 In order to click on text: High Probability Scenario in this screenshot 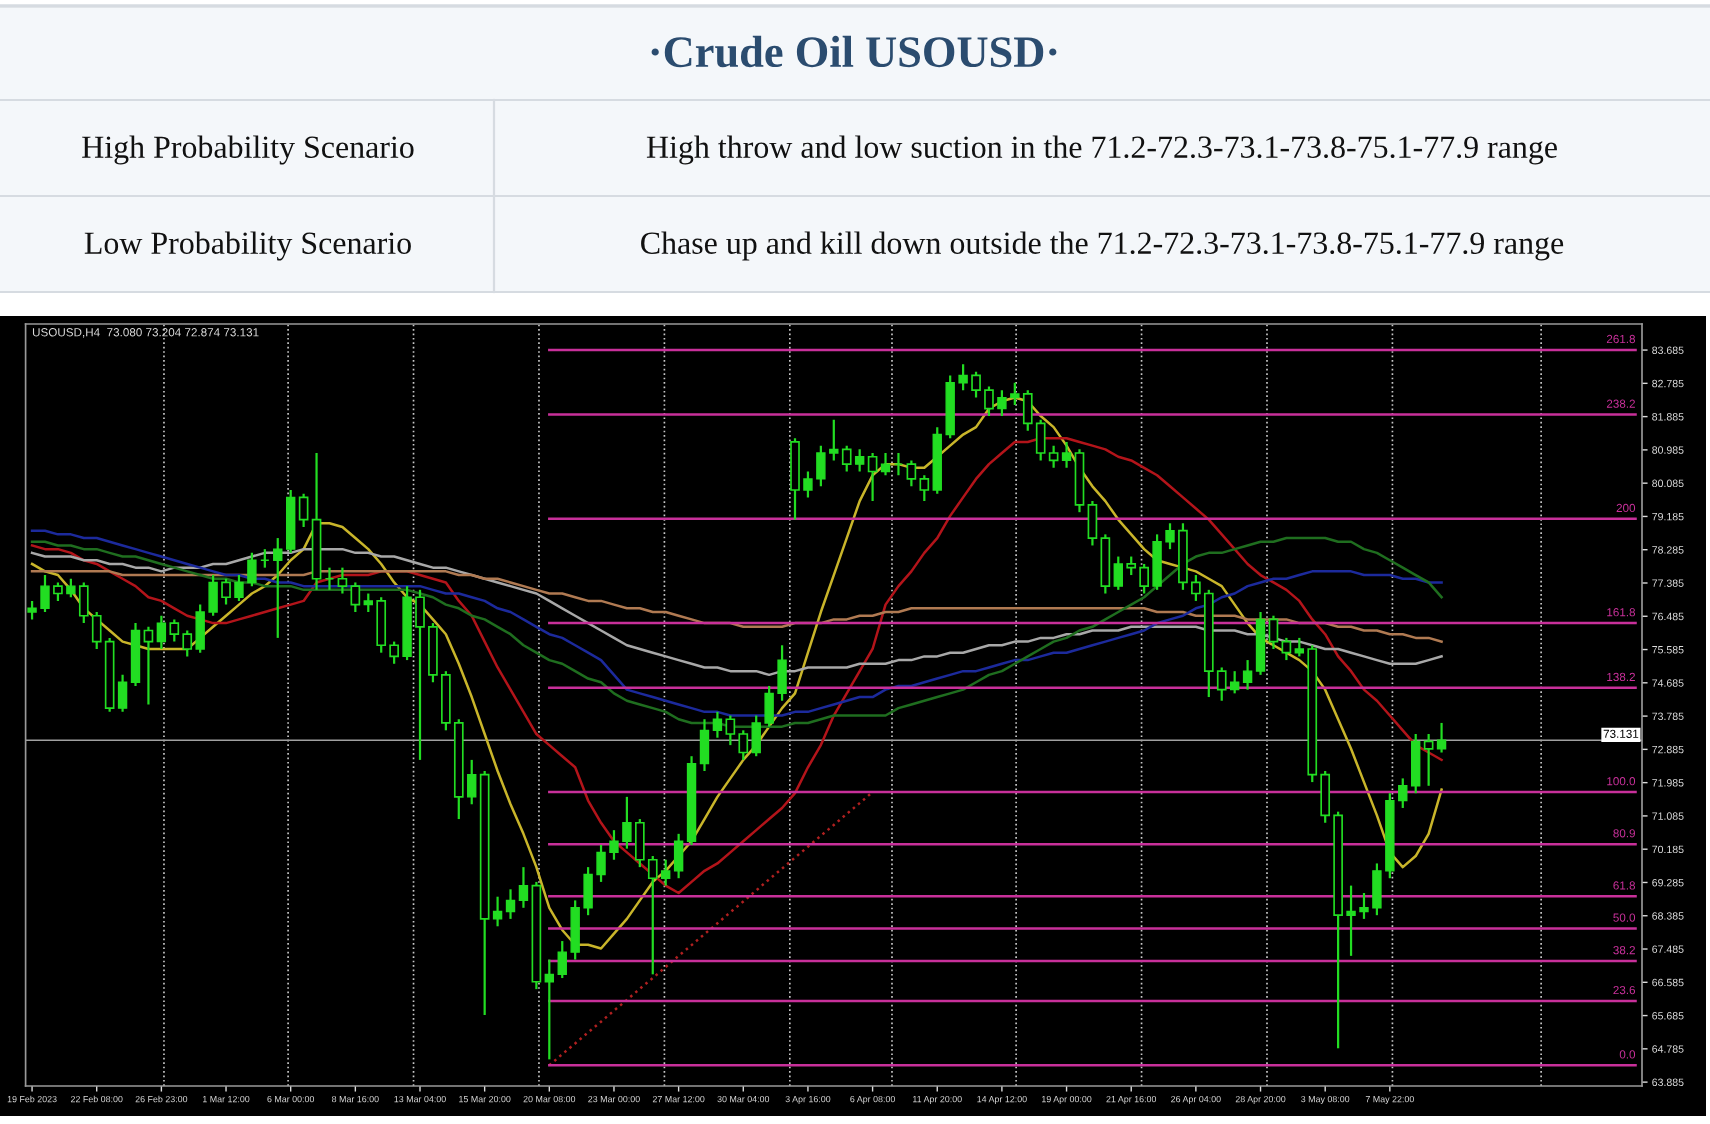, I will do `click(248, 150)`.